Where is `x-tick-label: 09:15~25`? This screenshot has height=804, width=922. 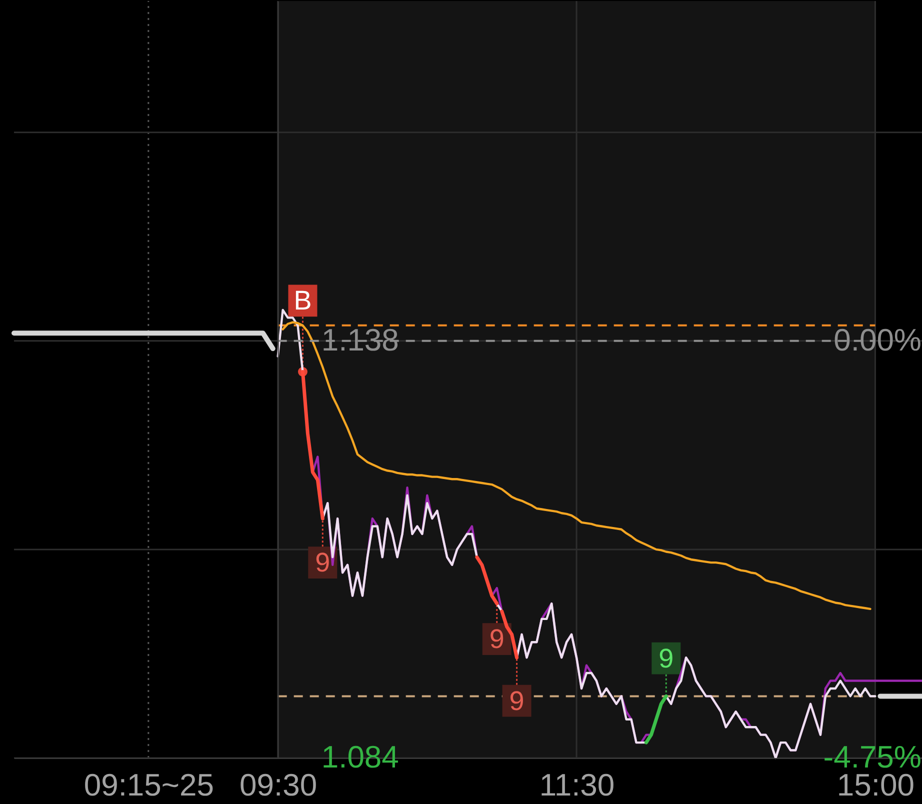 x-tick-label: 09:15~25 is located at coordinates (149, 785).